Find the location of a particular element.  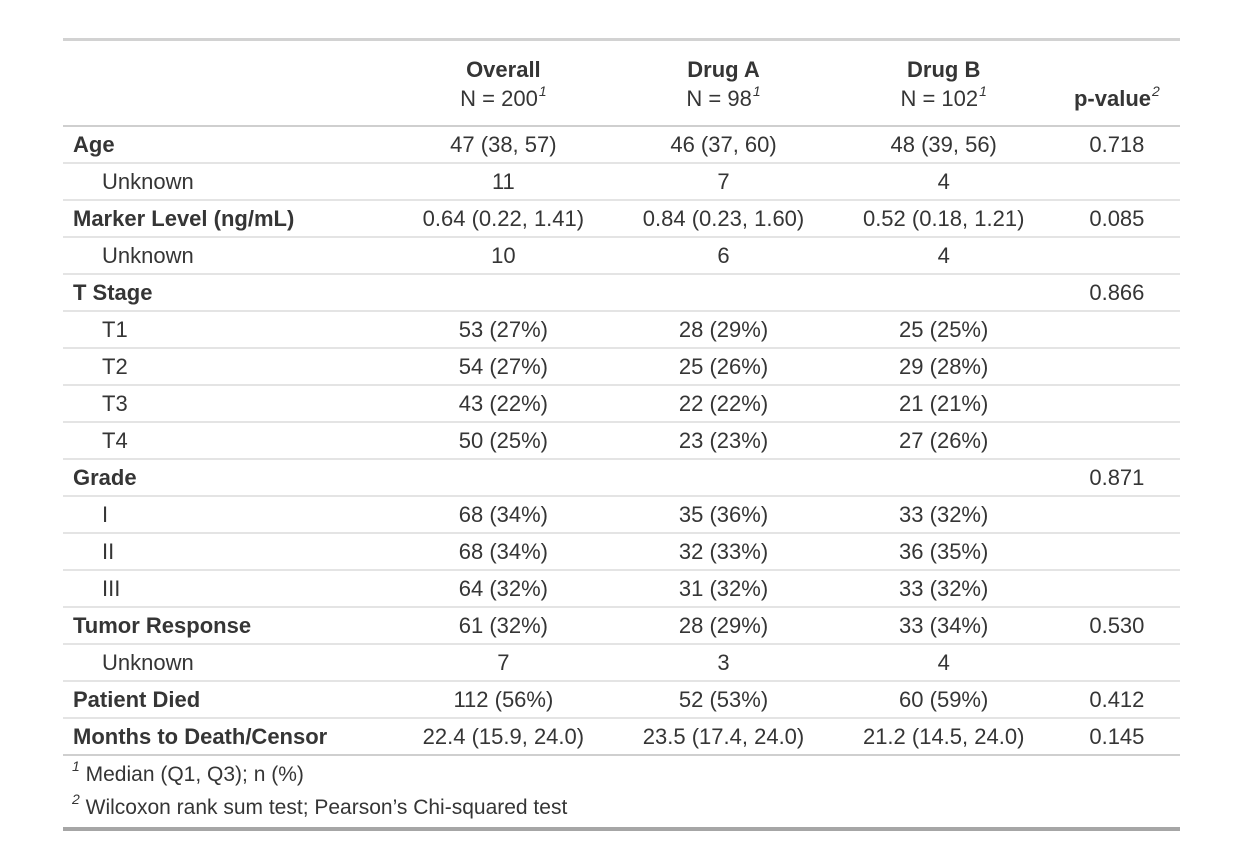

overall-cell: 53 (27%) is located at coordinates (503, 330).